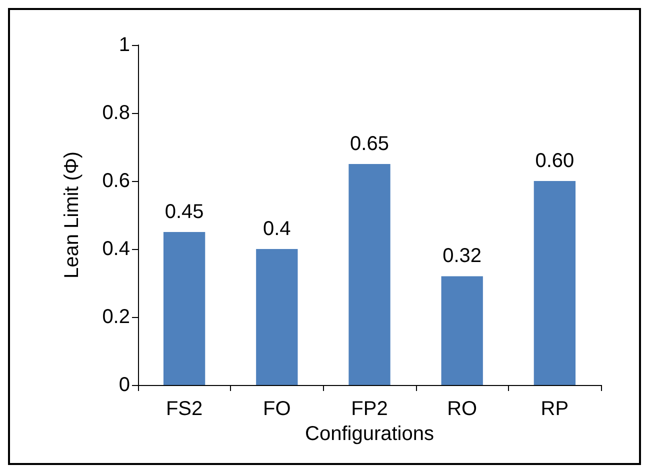  What do you see at coordinates (462, 409) in the screenshot?
I see `x-tick-label: RO` at bounding box center [462, 409].